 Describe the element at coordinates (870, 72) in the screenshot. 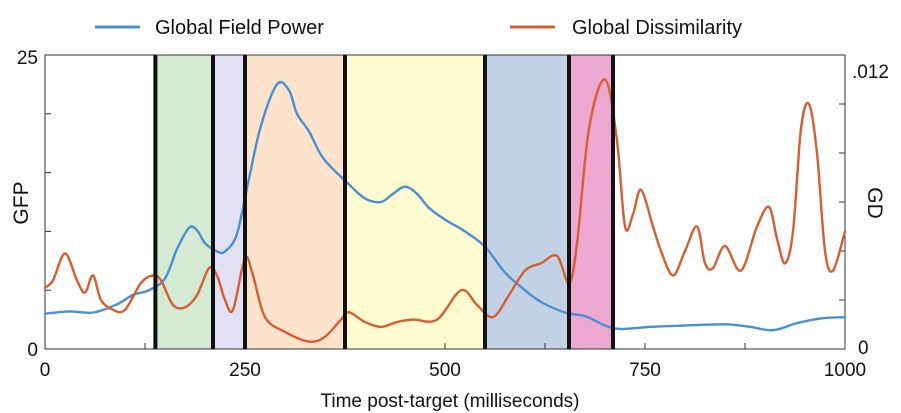

I see `y-right-tick-label-top: .012` at that location.